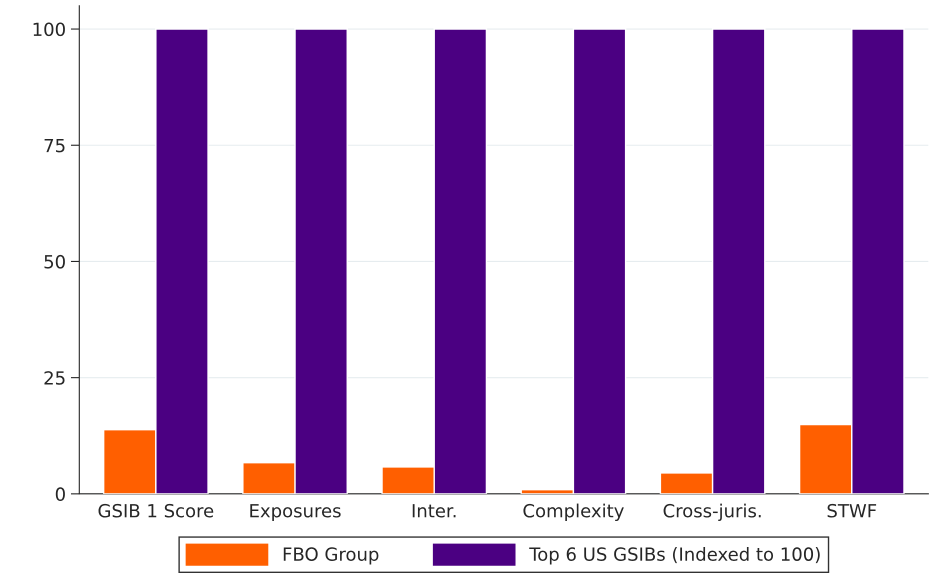 The width and height of the screenshot is (933, 581). Describe the element at coordinates (674, 555) in the screenshot. I see `legend-label: Top 6 US GSIBs (Indexed to 100)` at that location.